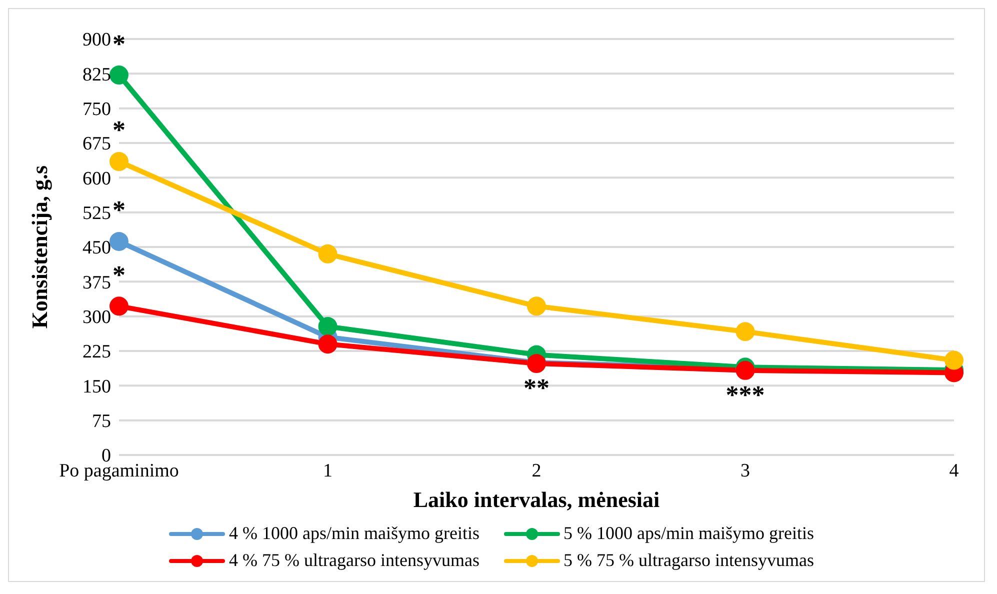 The image size is (997, 594). What do you see at coordinates (96, 213) in the screenshot?
I see `y-tick-label: 525` at bounding box center [96, 213].